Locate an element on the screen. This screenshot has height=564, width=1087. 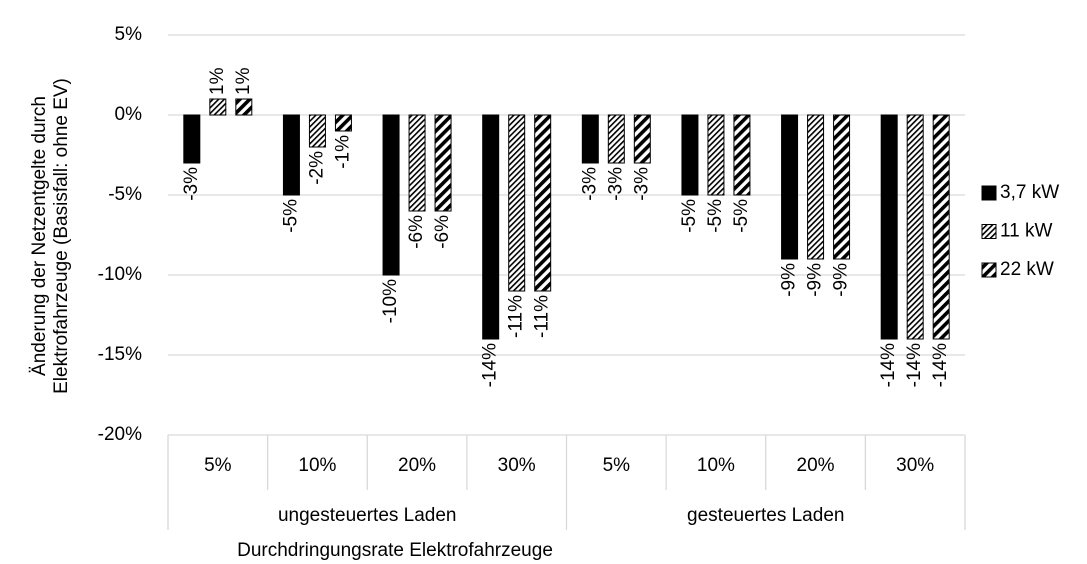
x-axis-title: Durchdringungsrate Elektrofahrzeuge is located at coordinates (395, 550).